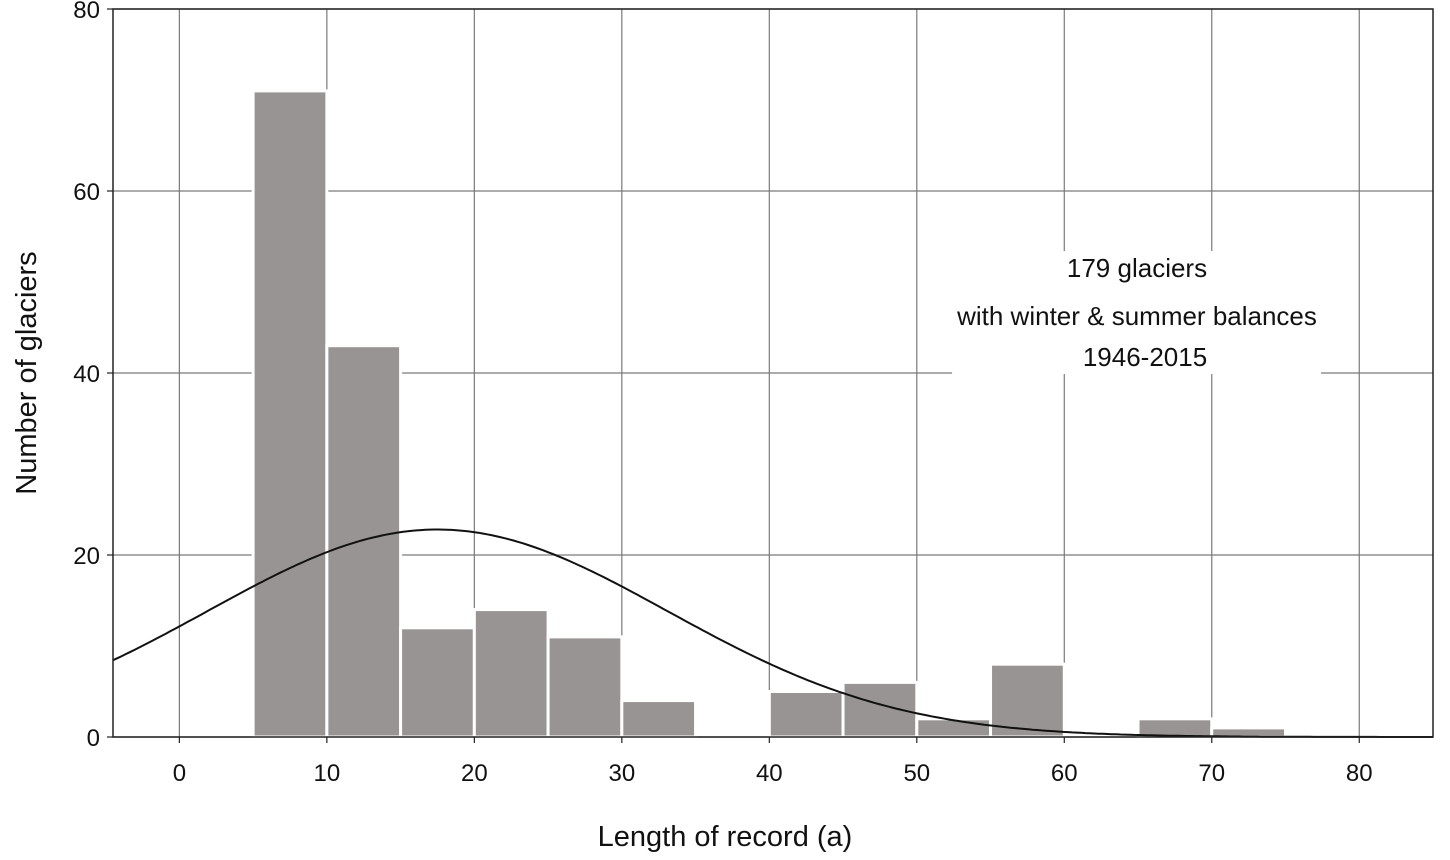 Image resolution: width=1450 pixels, height=860 pixels. I want to click on x-tick-label: 80, so click(1359, 773).